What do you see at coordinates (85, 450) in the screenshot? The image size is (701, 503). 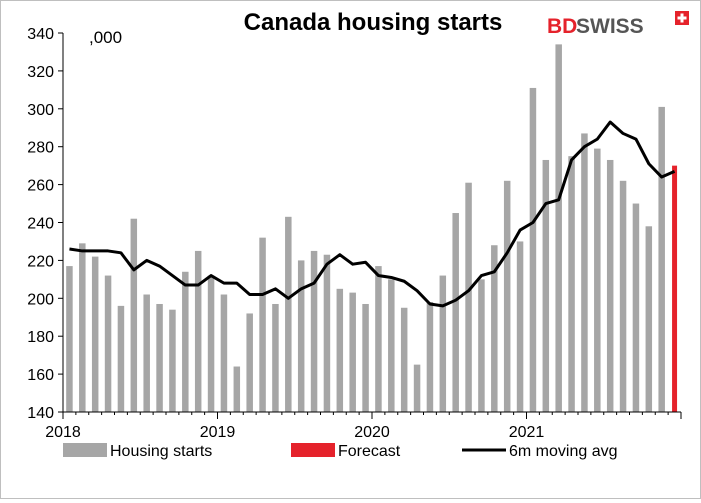 I see `legend-swatch-housing-starts` at bounding box center [85, 450].